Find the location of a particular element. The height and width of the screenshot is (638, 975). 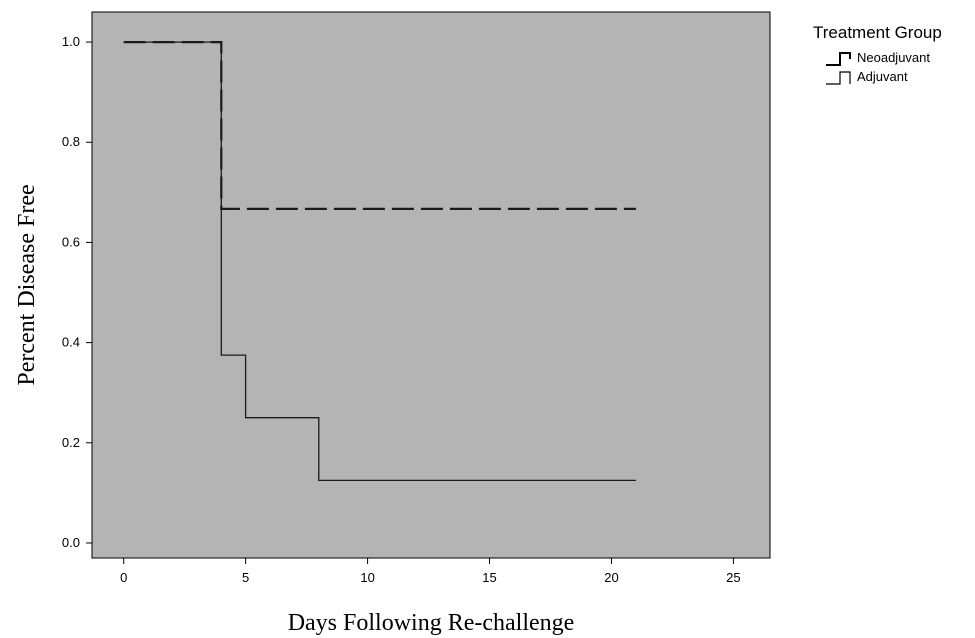

x-axis-title: Days Following Re-challenge is located at coordinates (431, 623).